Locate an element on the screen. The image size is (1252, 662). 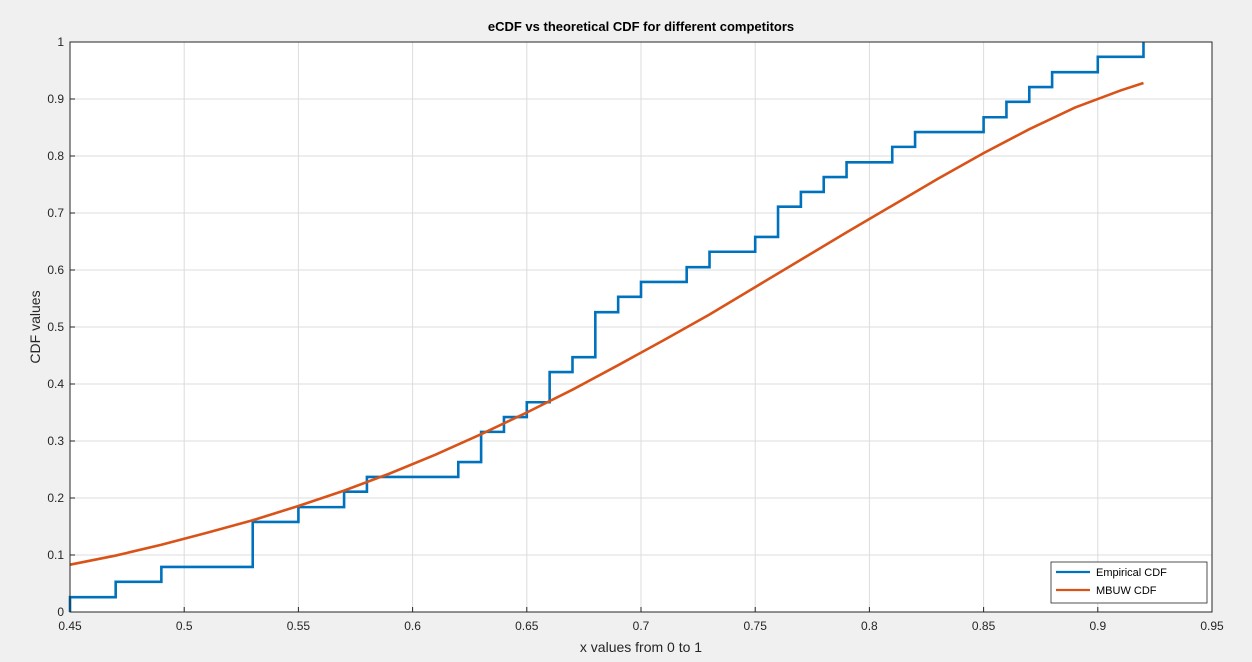
x-tick-labels: 0.45 0.5 0.55 0.6 0.65 0.7 0.75 0.8 0.85 0.9 0.95 is located at coordinates (641, 626).